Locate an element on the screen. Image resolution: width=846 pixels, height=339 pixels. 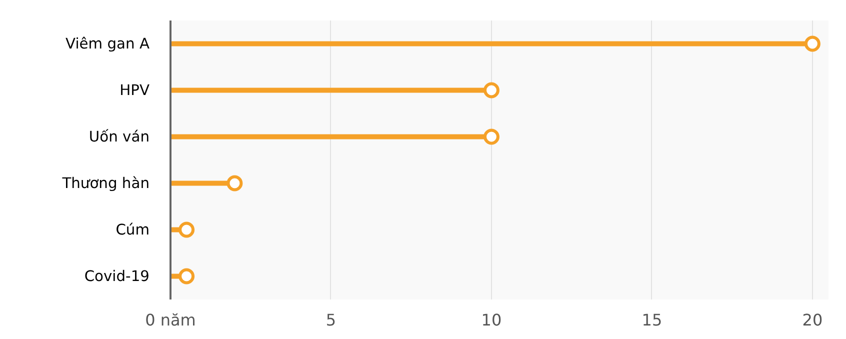
y-tick-label: Uốn ván is located at coordinates (119, 137).